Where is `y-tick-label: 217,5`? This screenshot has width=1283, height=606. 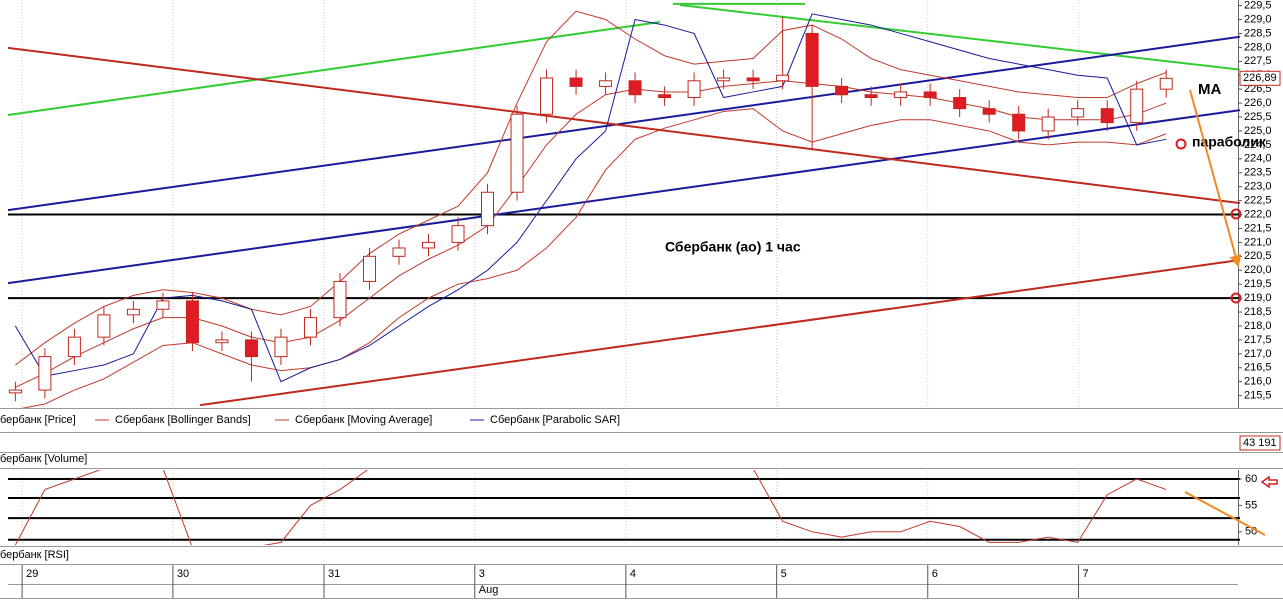 y-tick-label: 217,5 is located at coordinates (1258, 340).